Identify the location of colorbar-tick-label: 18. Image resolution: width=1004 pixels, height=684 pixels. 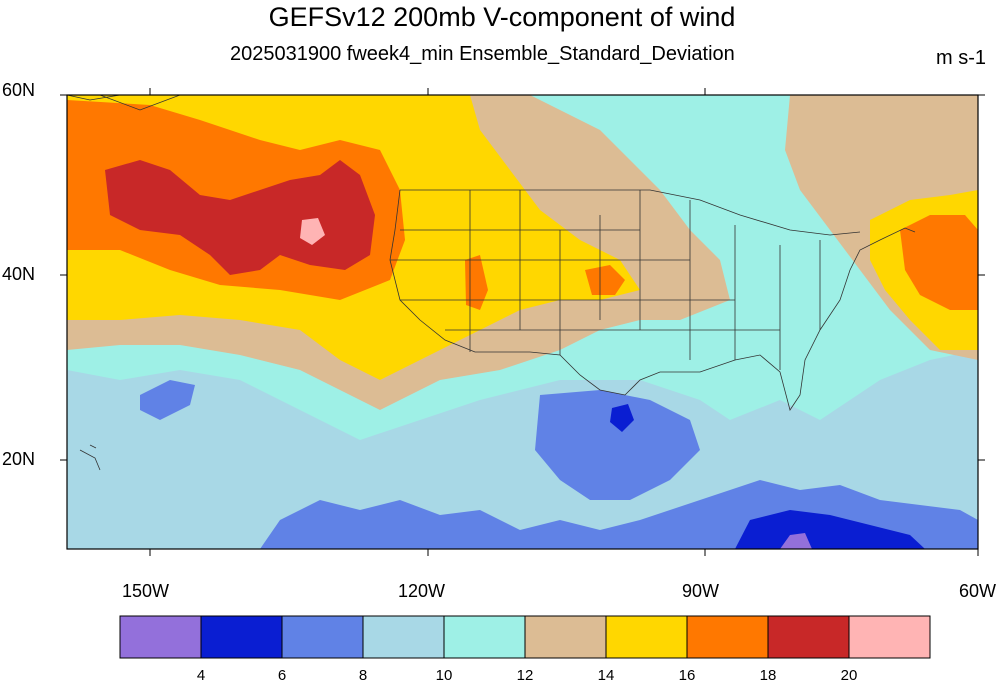
(768, 675).